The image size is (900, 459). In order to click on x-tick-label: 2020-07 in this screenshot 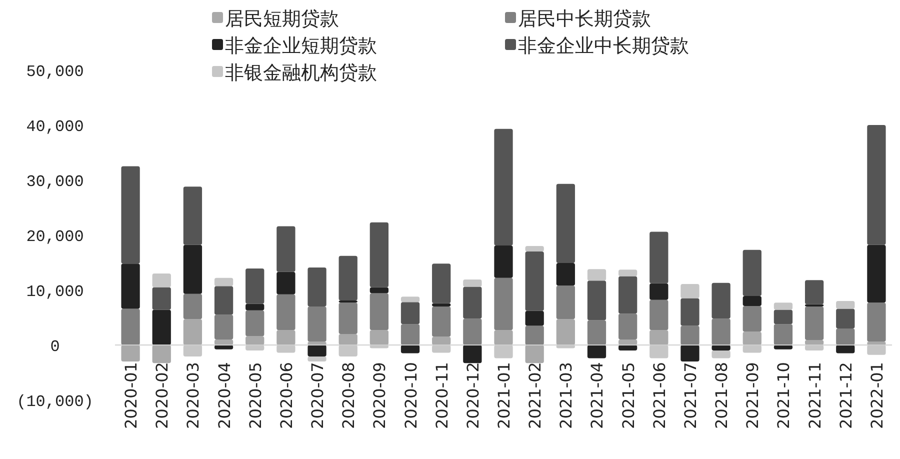, I will do `click(318, 395)`.